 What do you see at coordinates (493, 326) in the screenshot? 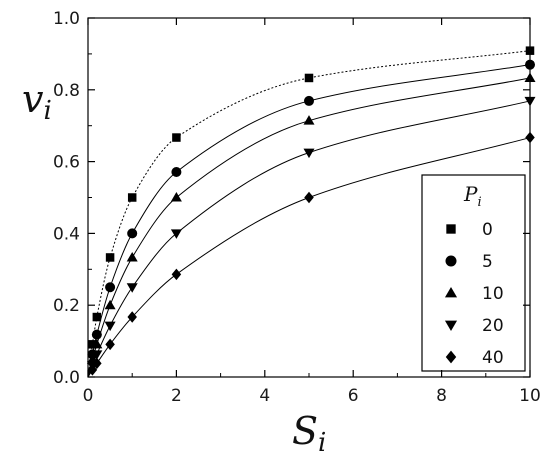
I see `legend-label: 20` at bounding box center [493, 326].